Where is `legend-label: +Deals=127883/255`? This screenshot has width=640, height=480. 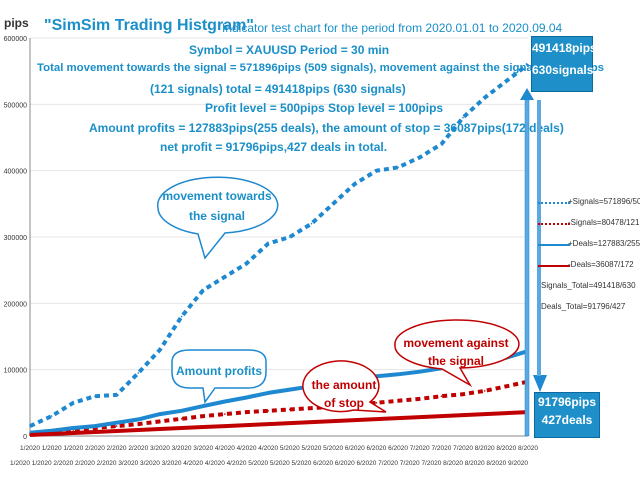
legend-label: +Deals=127883/255 is located at coordinates (604, 243).